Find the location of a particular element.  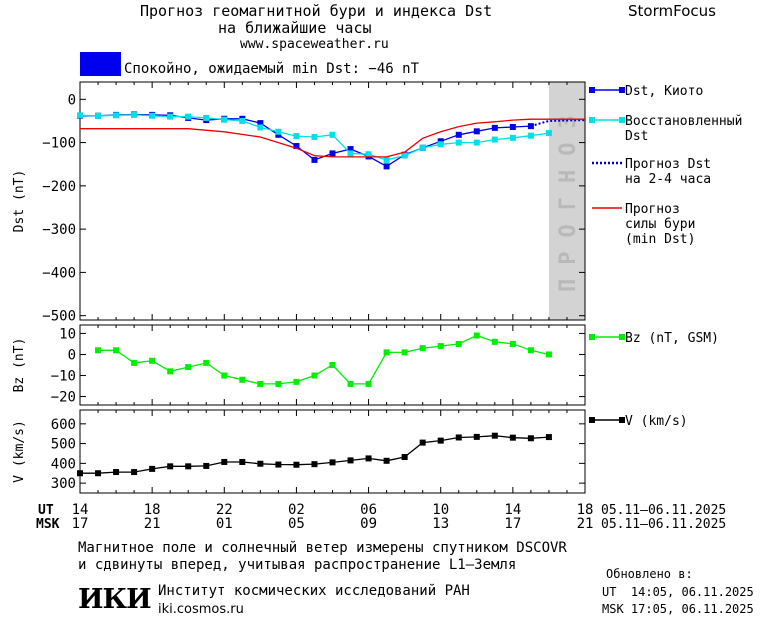

legend-label: Прогноз Dst is located at coordinates (668, 164).